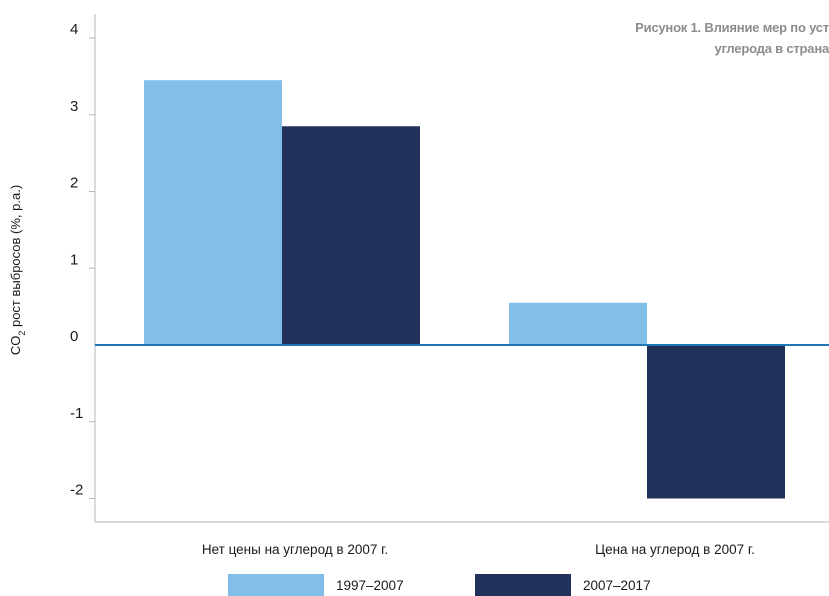 This screenshot has height=596, width=829. I want to click on y-tick-label: 2, so click(74, 183).